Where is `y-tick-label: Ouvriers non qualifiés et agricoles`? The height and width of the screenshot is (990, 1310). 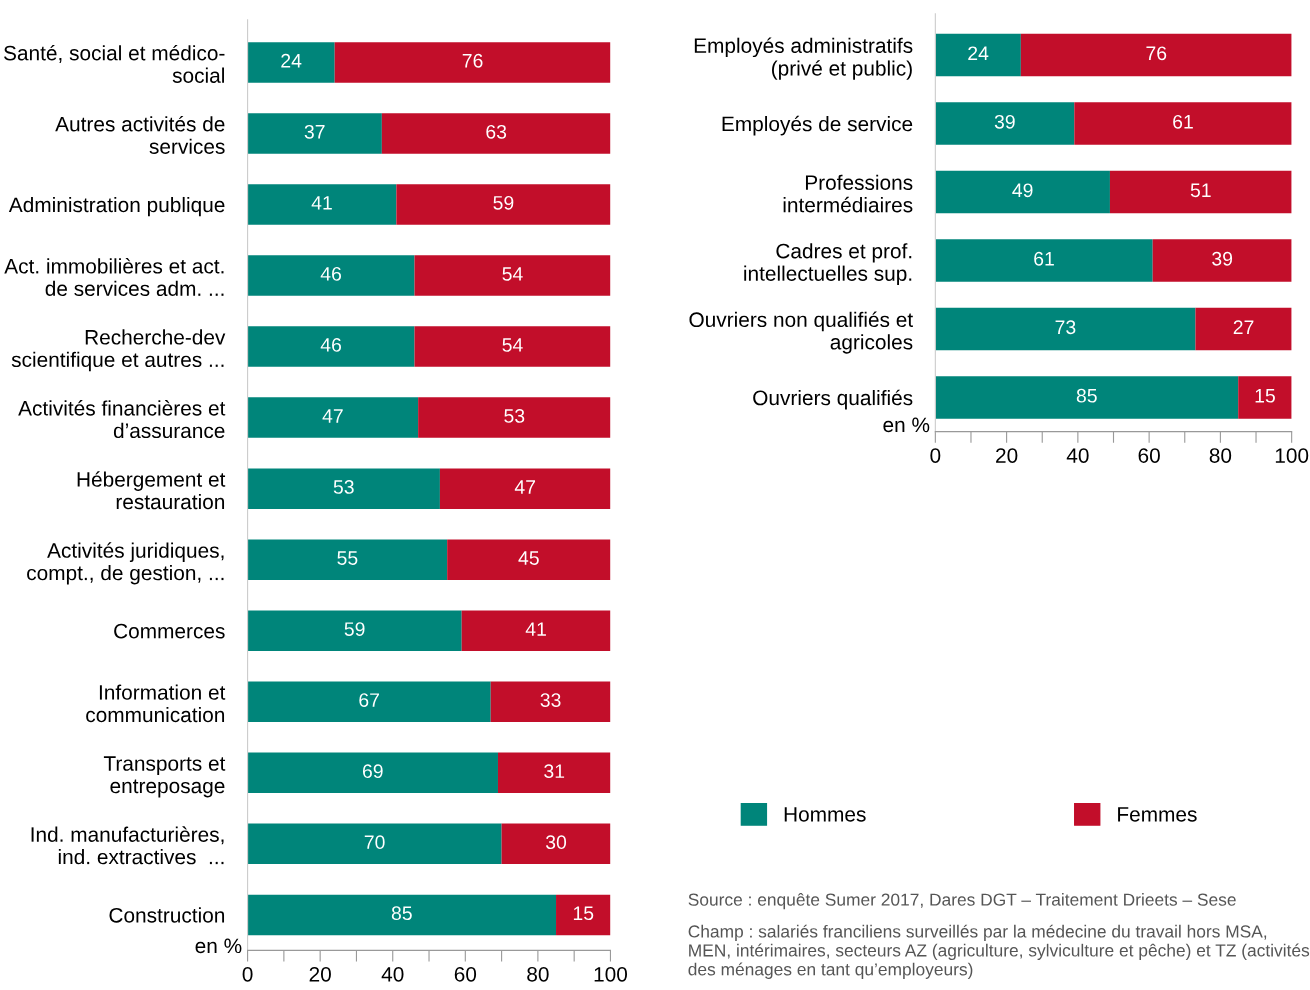 y-tick-label: Ouvriers non qualifiés et agricoles is located at coordinates (801, 332).